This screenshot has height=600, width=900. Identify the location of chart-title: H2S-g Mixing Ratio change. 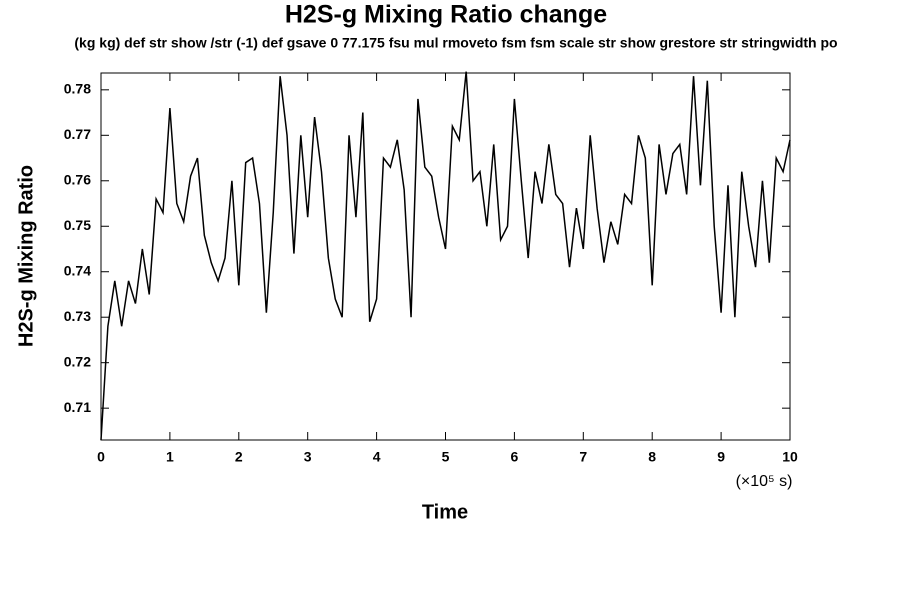
(446, 15).